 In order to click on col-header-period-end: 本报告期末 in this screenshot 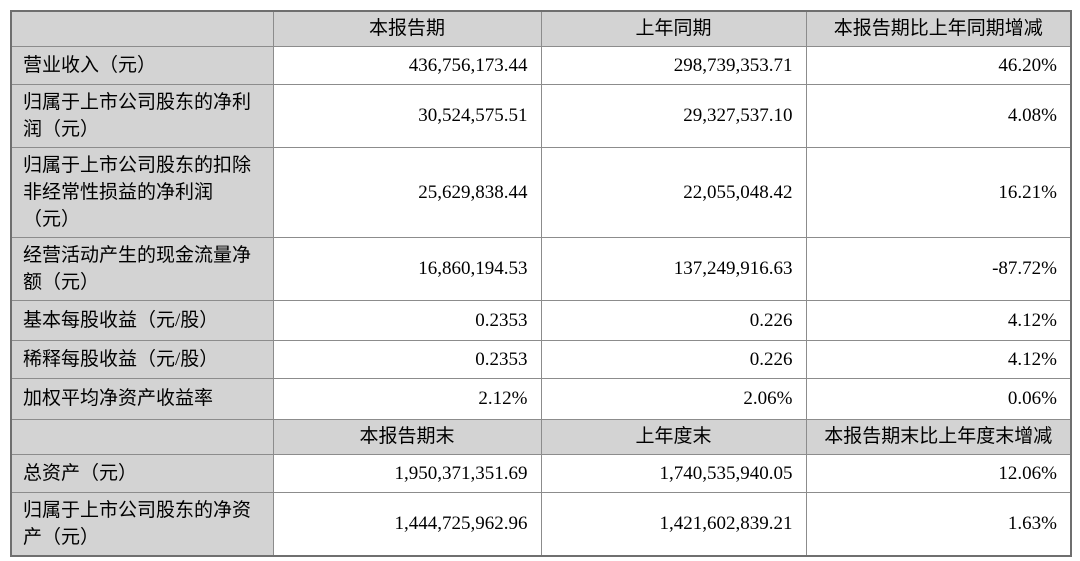, I will do `click(407, 436)`.